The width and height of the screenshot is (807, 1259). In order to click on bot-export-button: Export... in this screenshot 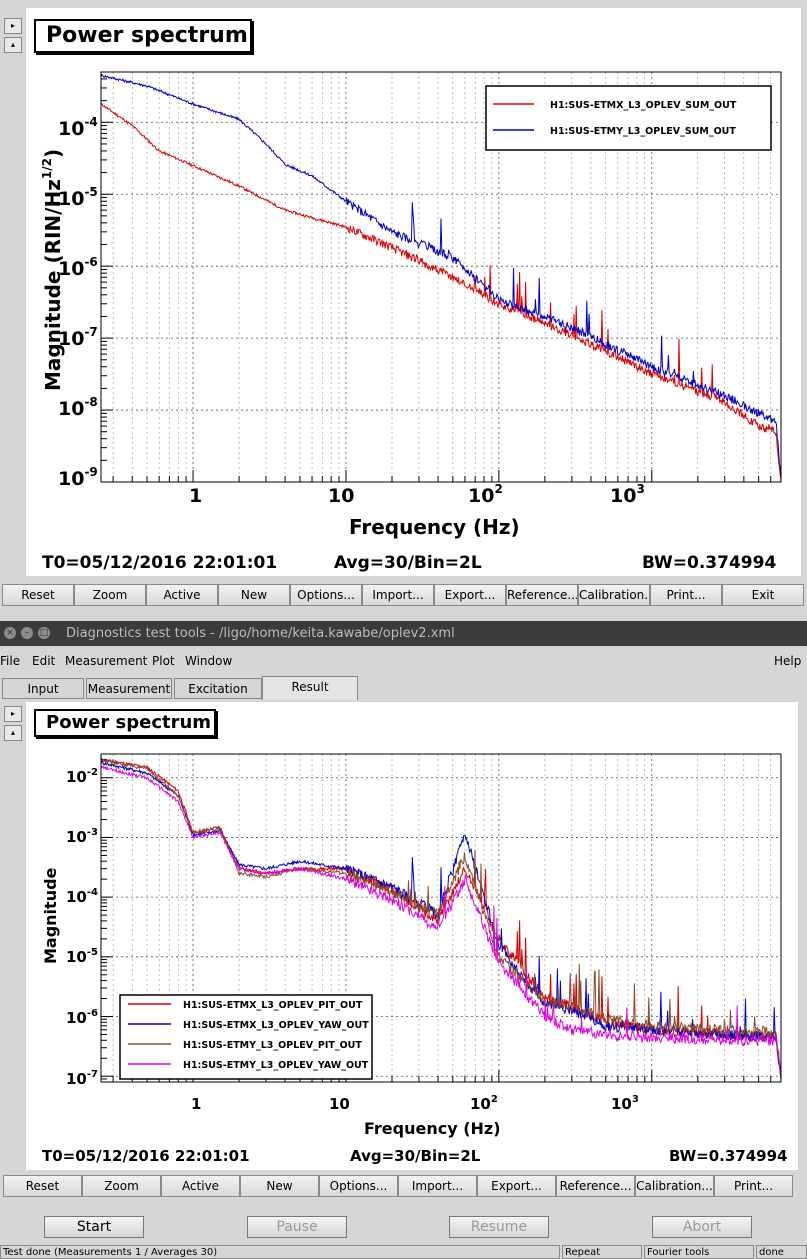, I will do `click(516, 1186)`.